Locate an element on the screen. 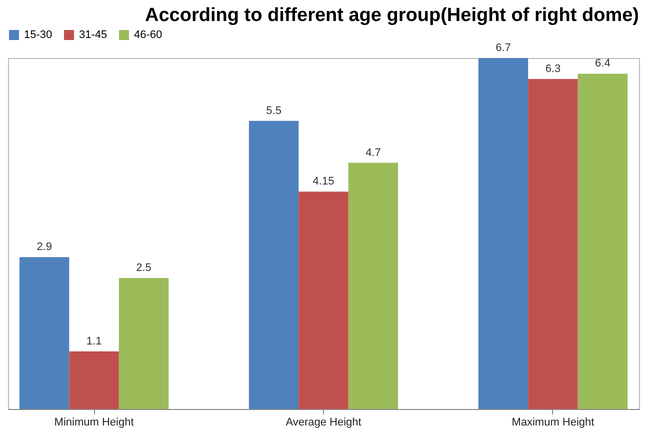 This screenshot has width=647, height=433. data-label: 2.5 is located at coordinates (144, 268).